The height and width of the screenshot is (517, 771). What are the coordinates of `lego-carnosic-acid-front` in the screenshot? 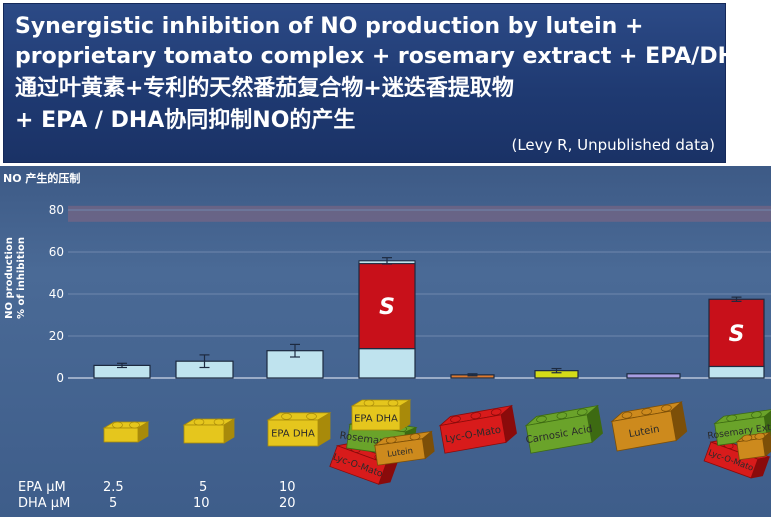 It's located at (559, 434).